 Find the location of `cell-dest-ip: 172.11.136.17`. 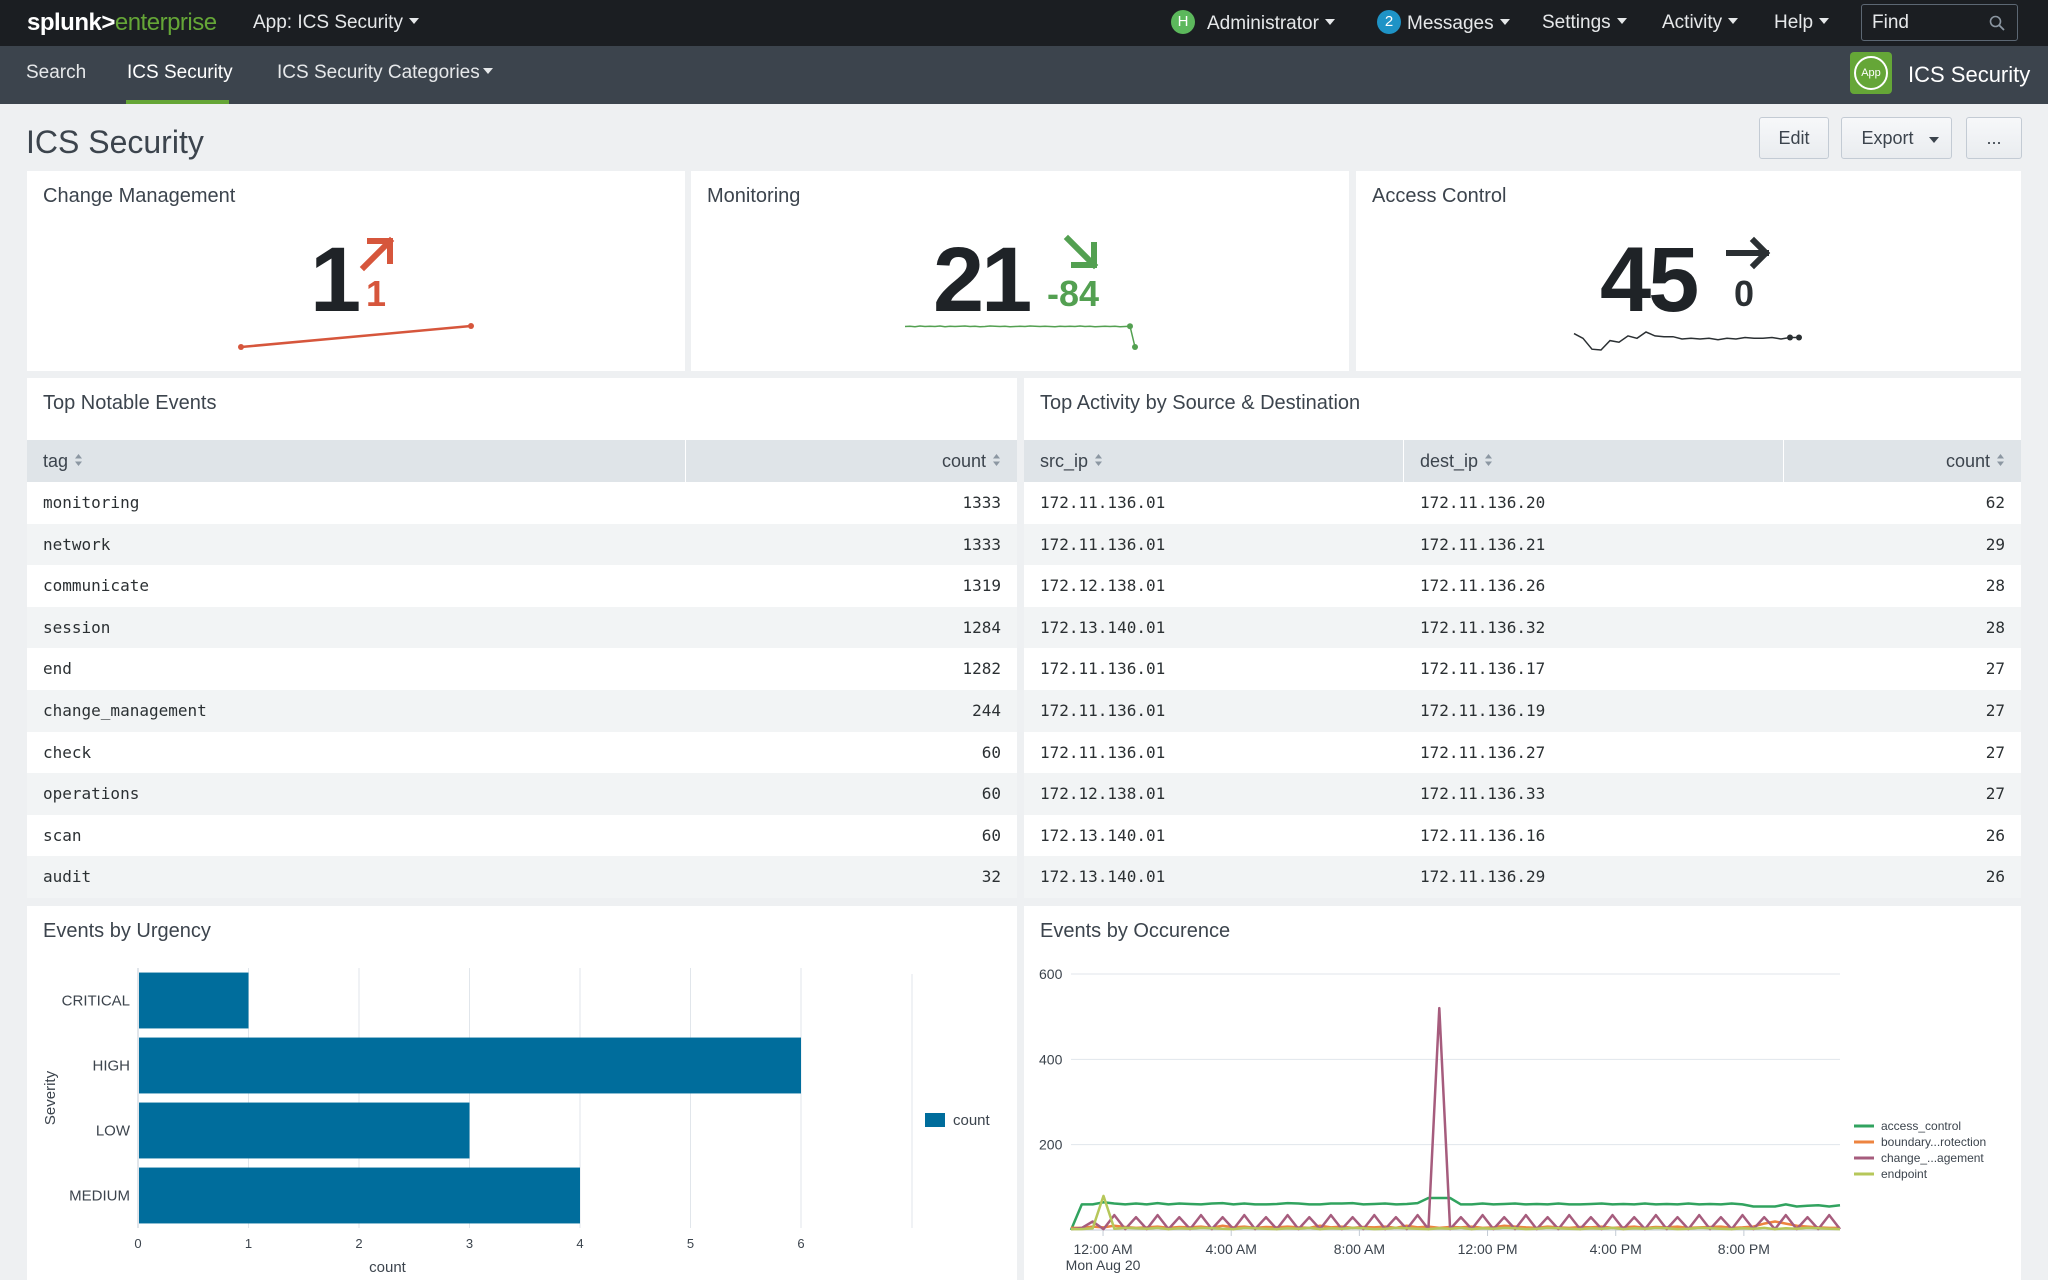

cell-dest-ip: 172.11.136.17 is located at coordinates (1483, 669).